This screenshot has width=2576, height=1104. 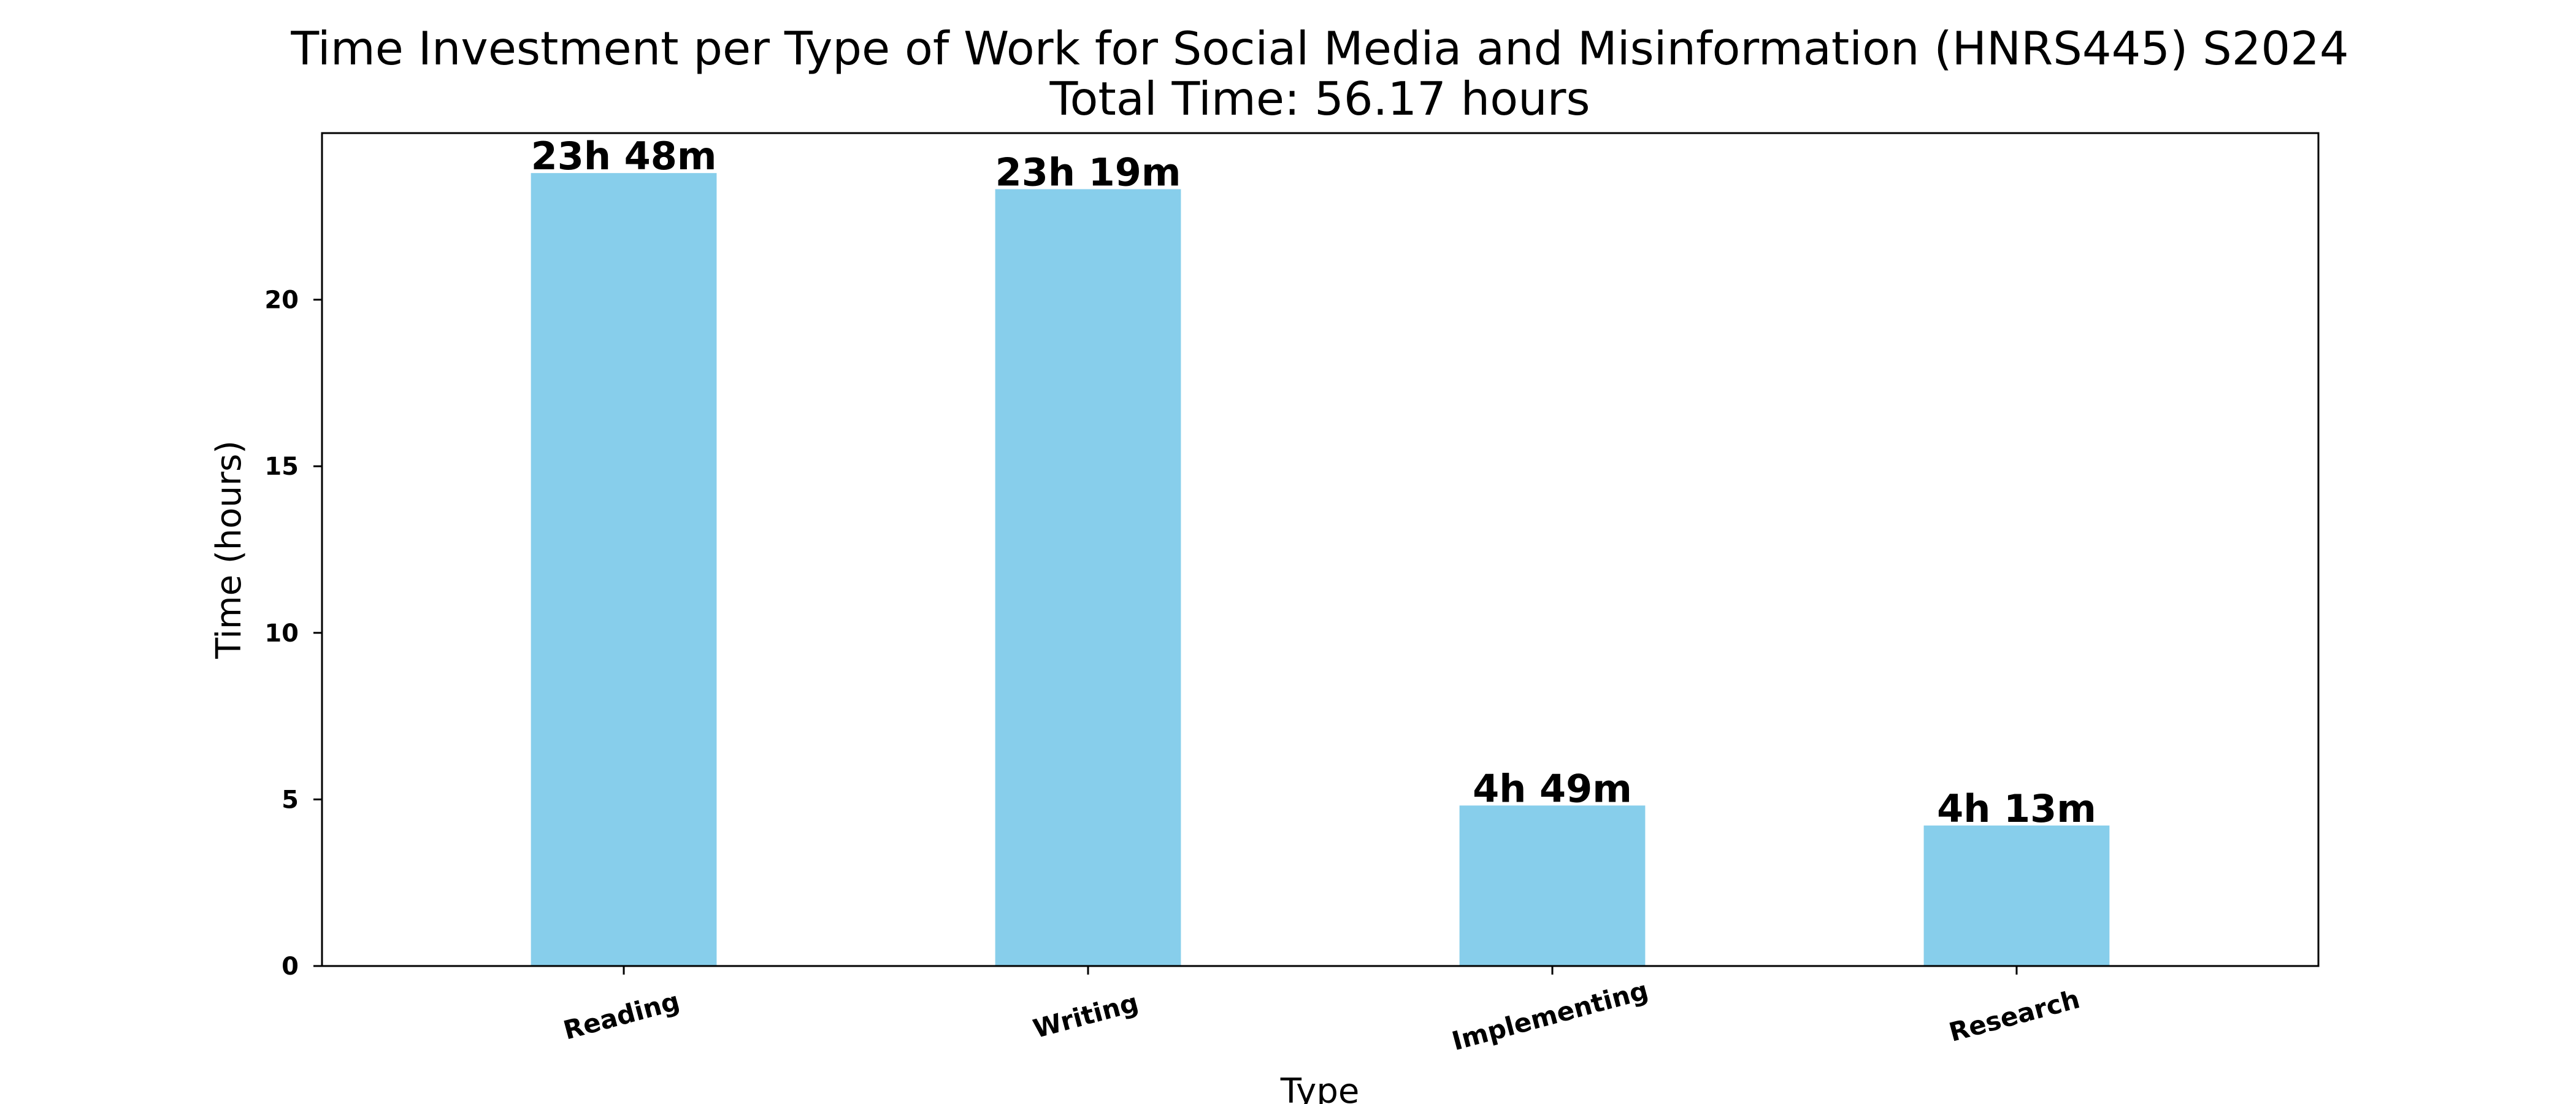 I want to click on bar-implementing, so click(x=1552, y=885).